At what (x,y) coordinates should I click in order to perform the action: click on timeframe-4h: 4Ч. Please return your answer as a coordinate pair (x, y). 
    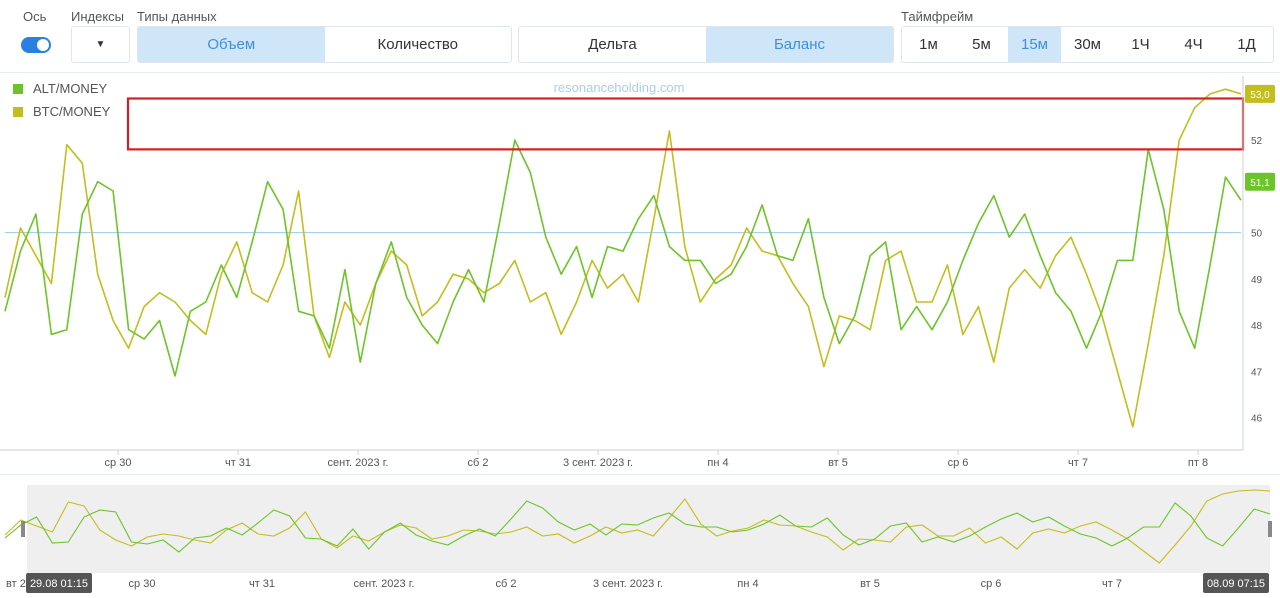
    Looking at the image, I should click on (1193, 44).